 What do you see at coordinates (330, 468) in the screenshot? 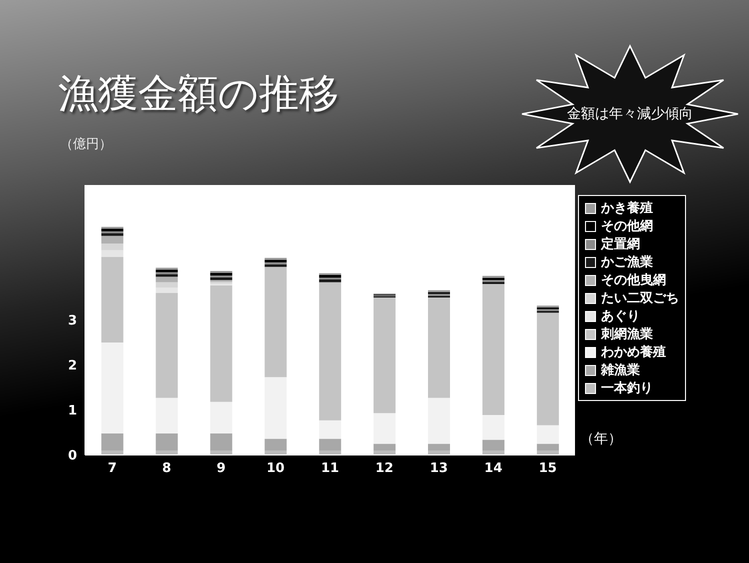
I see `x-tick-label: 11` at bounding box center [330, 468].